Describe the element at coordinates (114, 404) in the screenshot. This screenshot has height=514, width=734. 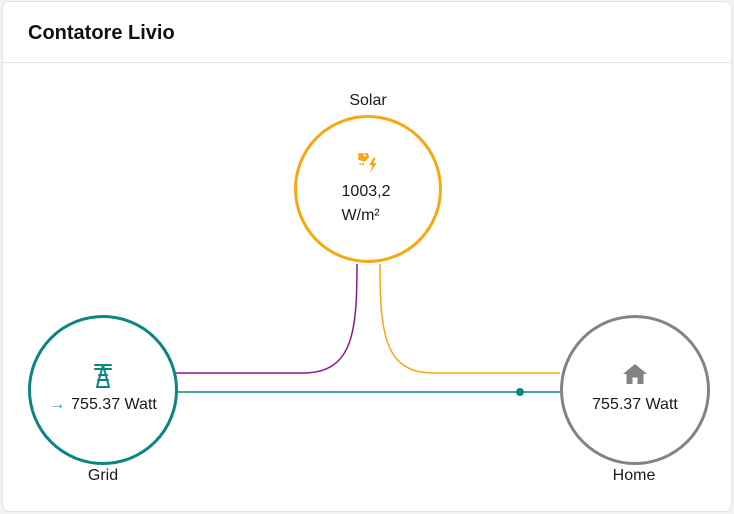
I see `grid-value: 755.37 Watt` at that location.